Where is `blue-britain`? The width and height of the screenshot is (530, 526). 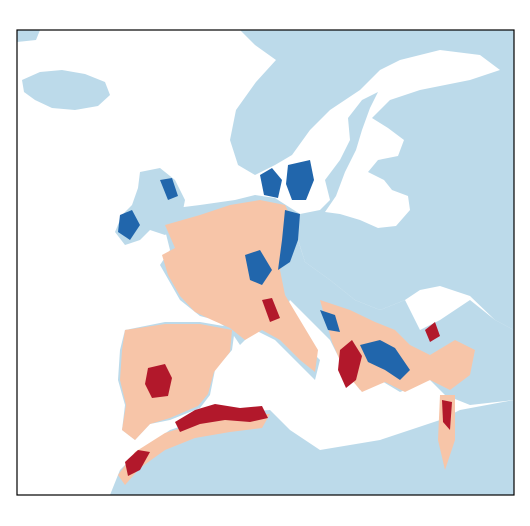 blue-britain is located at coordinates (129, 225).